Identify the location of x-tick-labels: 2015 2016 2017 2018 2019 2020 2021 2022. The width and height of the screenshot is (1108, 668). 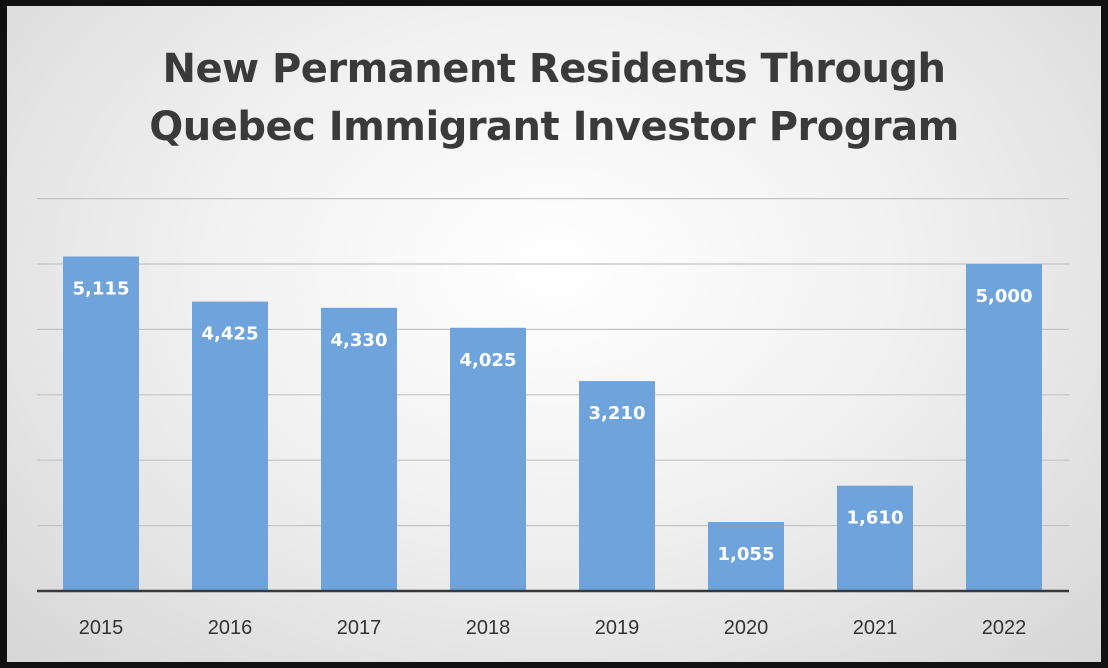
(553, 628).